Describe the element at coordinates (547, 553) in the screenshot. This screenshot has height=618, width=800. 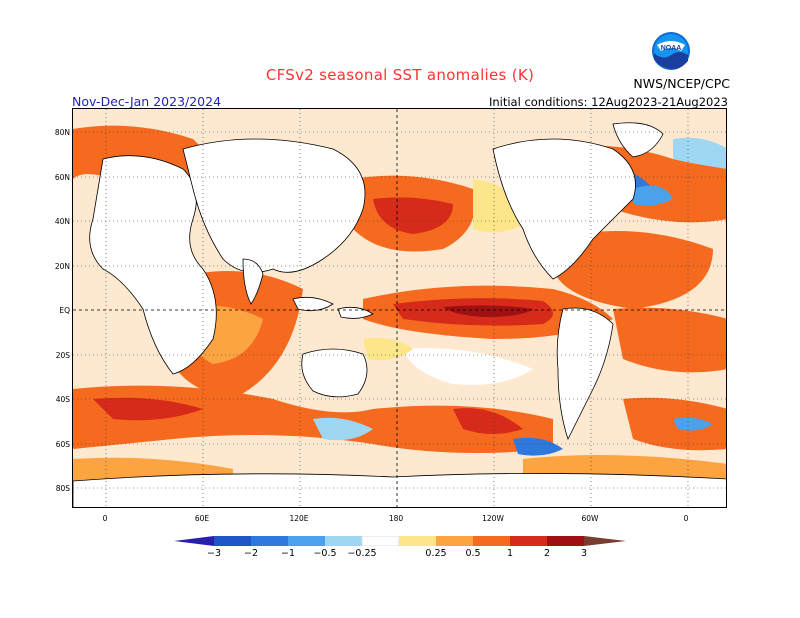
I see `colorbar-label: 2` at that location.